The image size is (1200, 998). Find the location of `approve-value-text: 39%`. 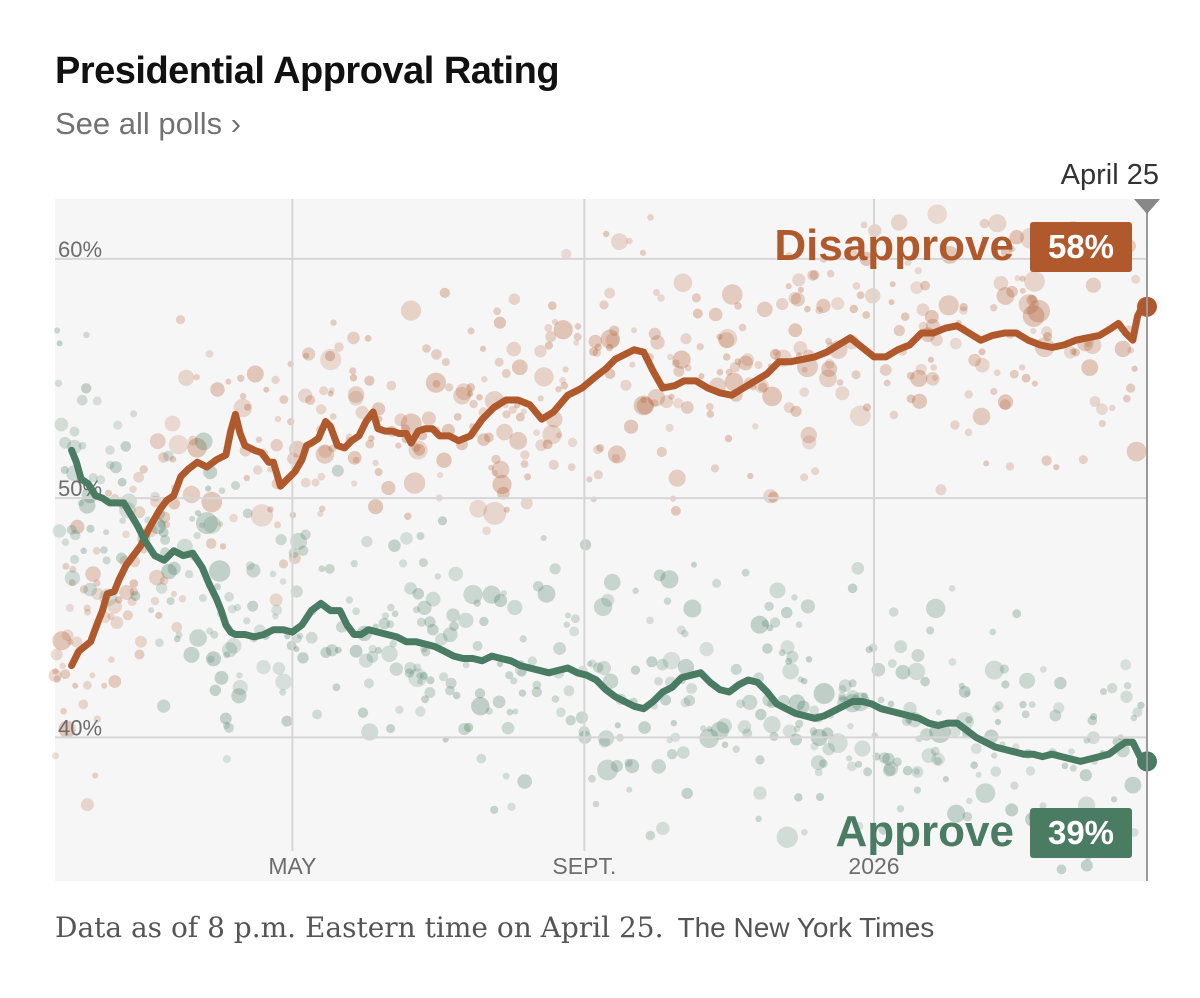

approve-value-text: 39% is located at coordinates (1081, 832).